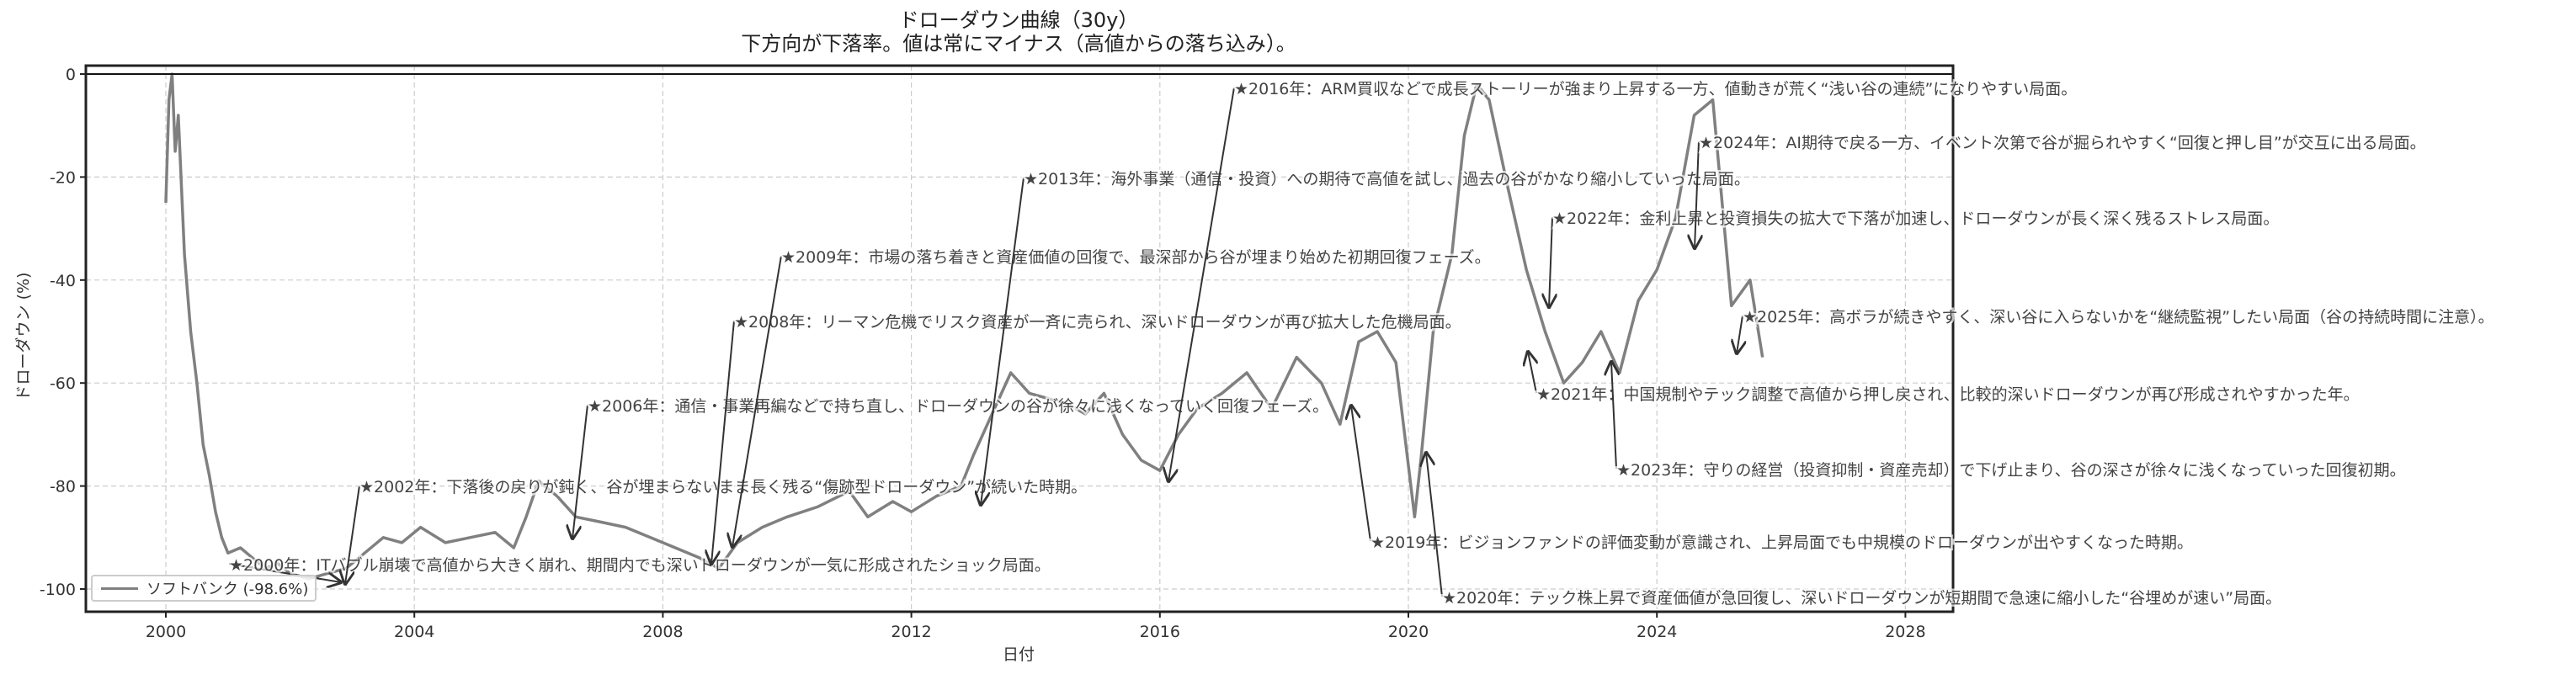 This screenshot has height=674, width=2576. What do you see at coordinates (414, 632) in the screenshot?
I see `x-tick-label: 2004` at bounding box center [414, 632].